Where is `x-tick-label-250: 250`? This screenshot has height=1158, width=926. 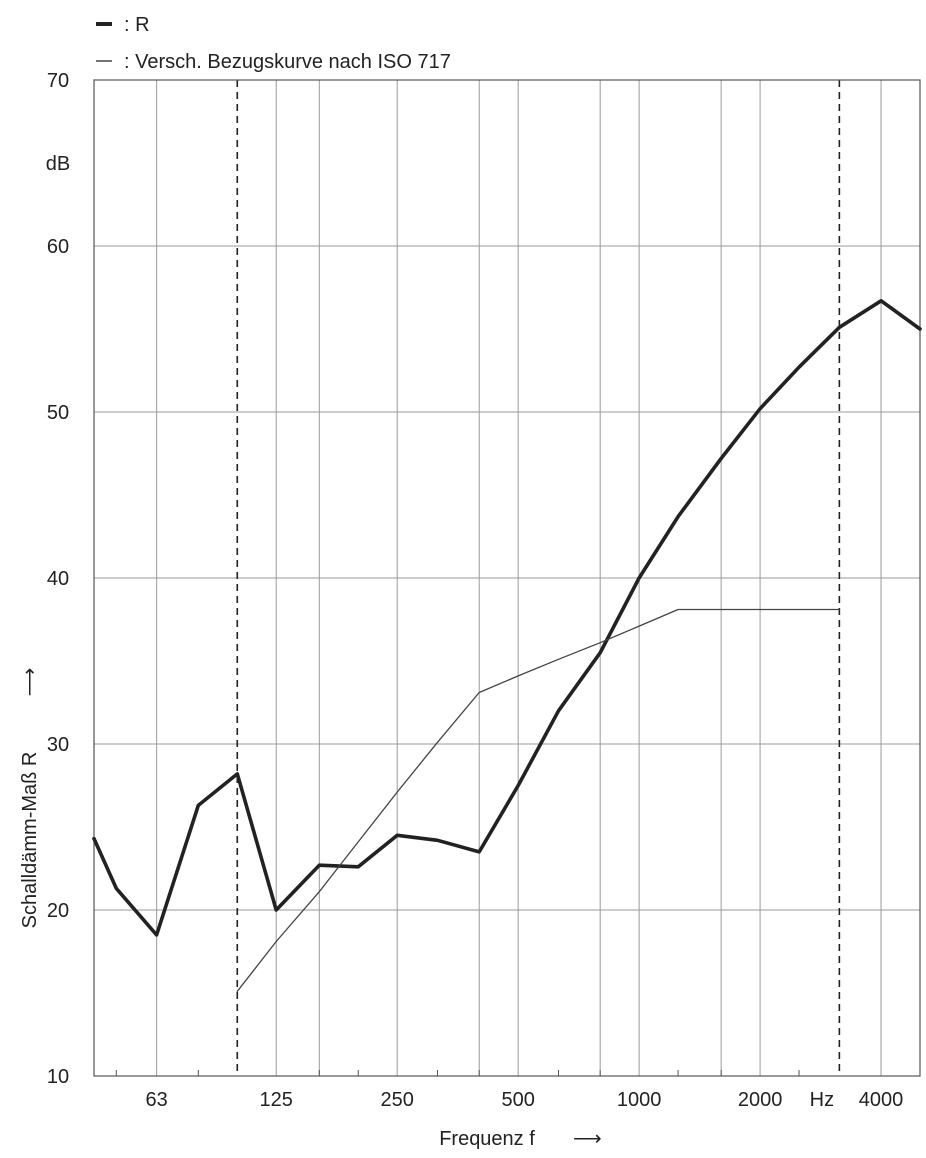
x-tick-label-250: 250 is located at coordinates (396, 1100).